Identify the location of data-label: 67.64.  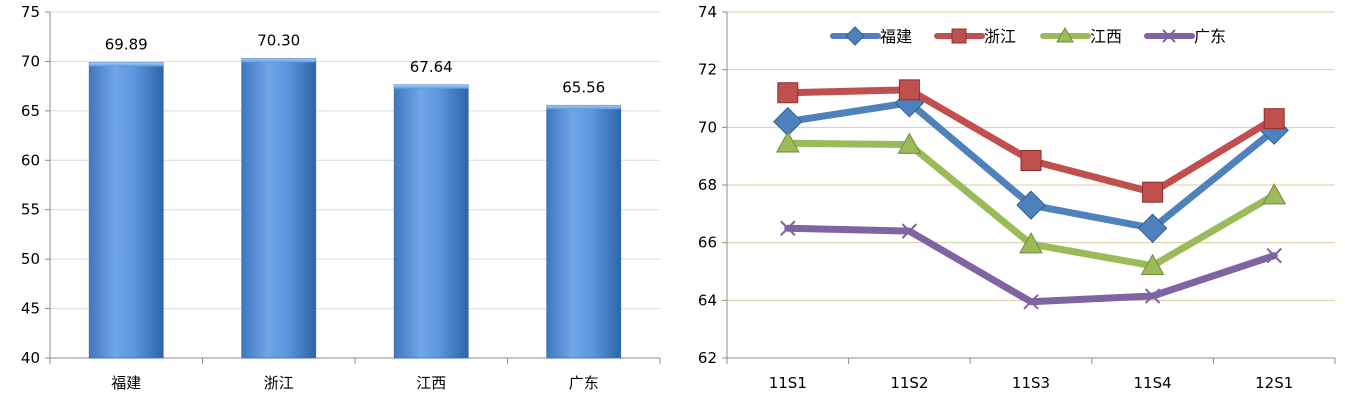
(431, 67).